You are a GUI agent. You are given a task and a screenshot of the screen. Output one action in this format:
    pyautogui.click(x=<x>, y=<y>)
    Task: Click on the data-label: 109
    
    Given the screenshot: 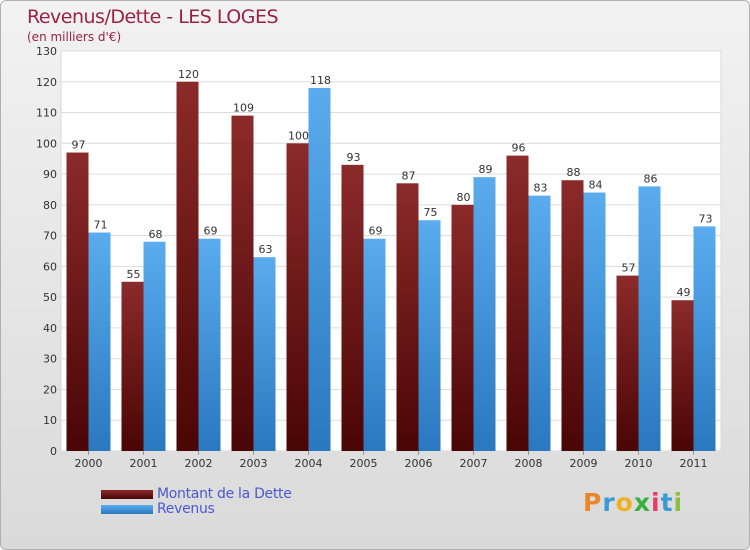 What is the action you would take?
    pyautogui.click(x=243, y=108)
    